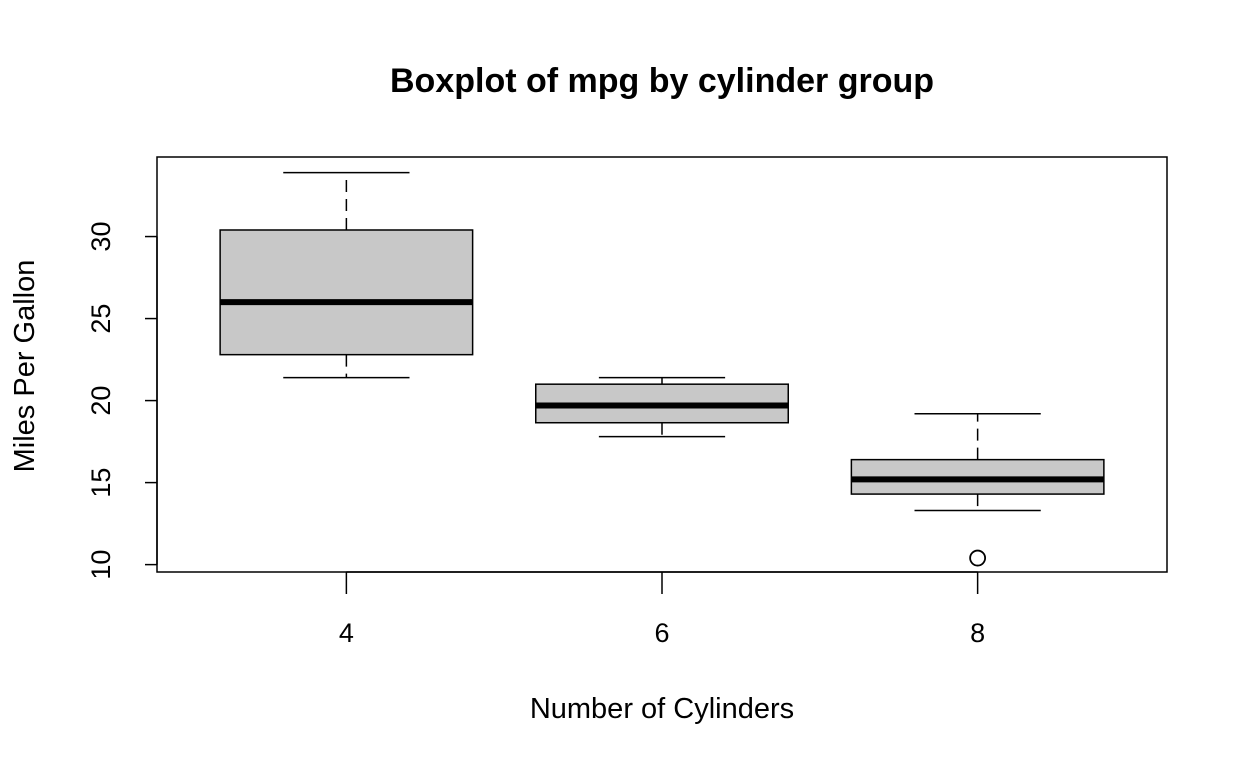  What do you see at coordinates (101, 319) in the screenshot?
I see `y-tick-label: 25` at bounding box center [101, 319].